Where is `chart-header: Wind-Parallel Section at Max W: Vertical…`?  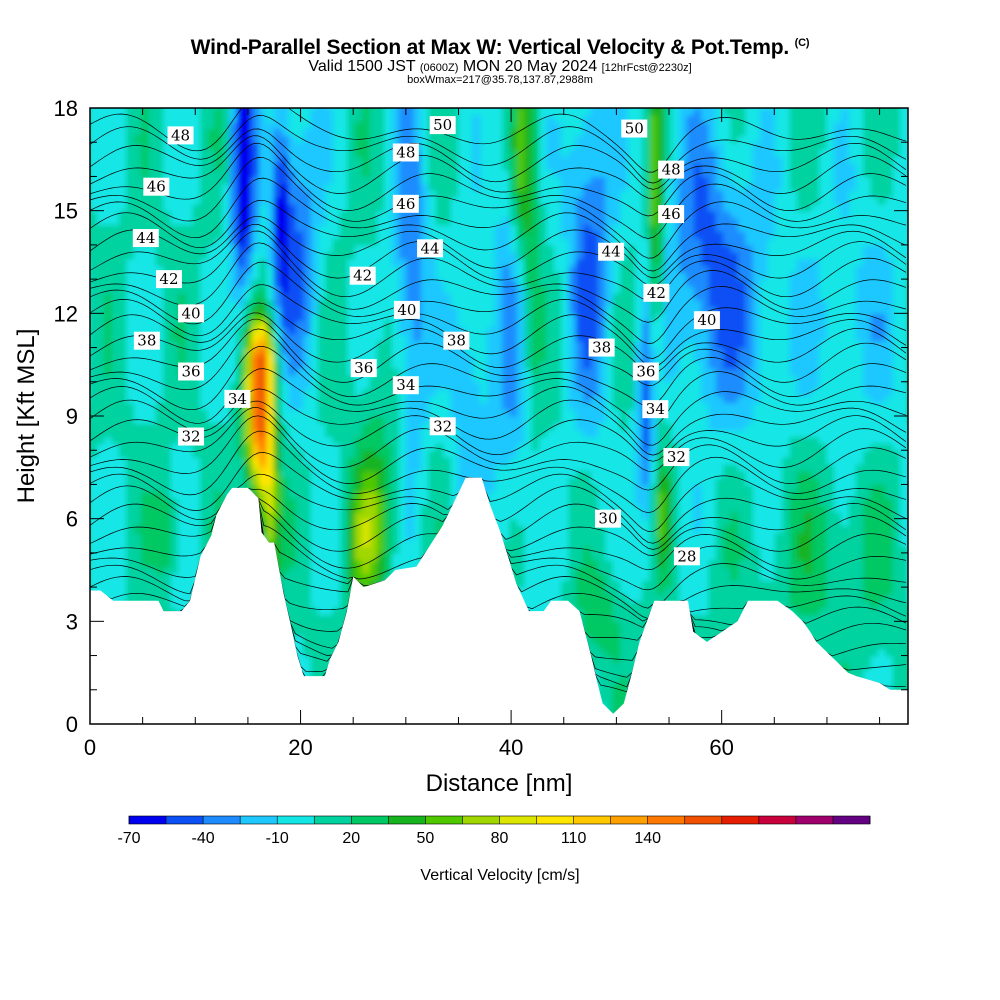
chart-header: Wind-Parallel Section at Max W: Vertical… is located at coordinates (500, 61).